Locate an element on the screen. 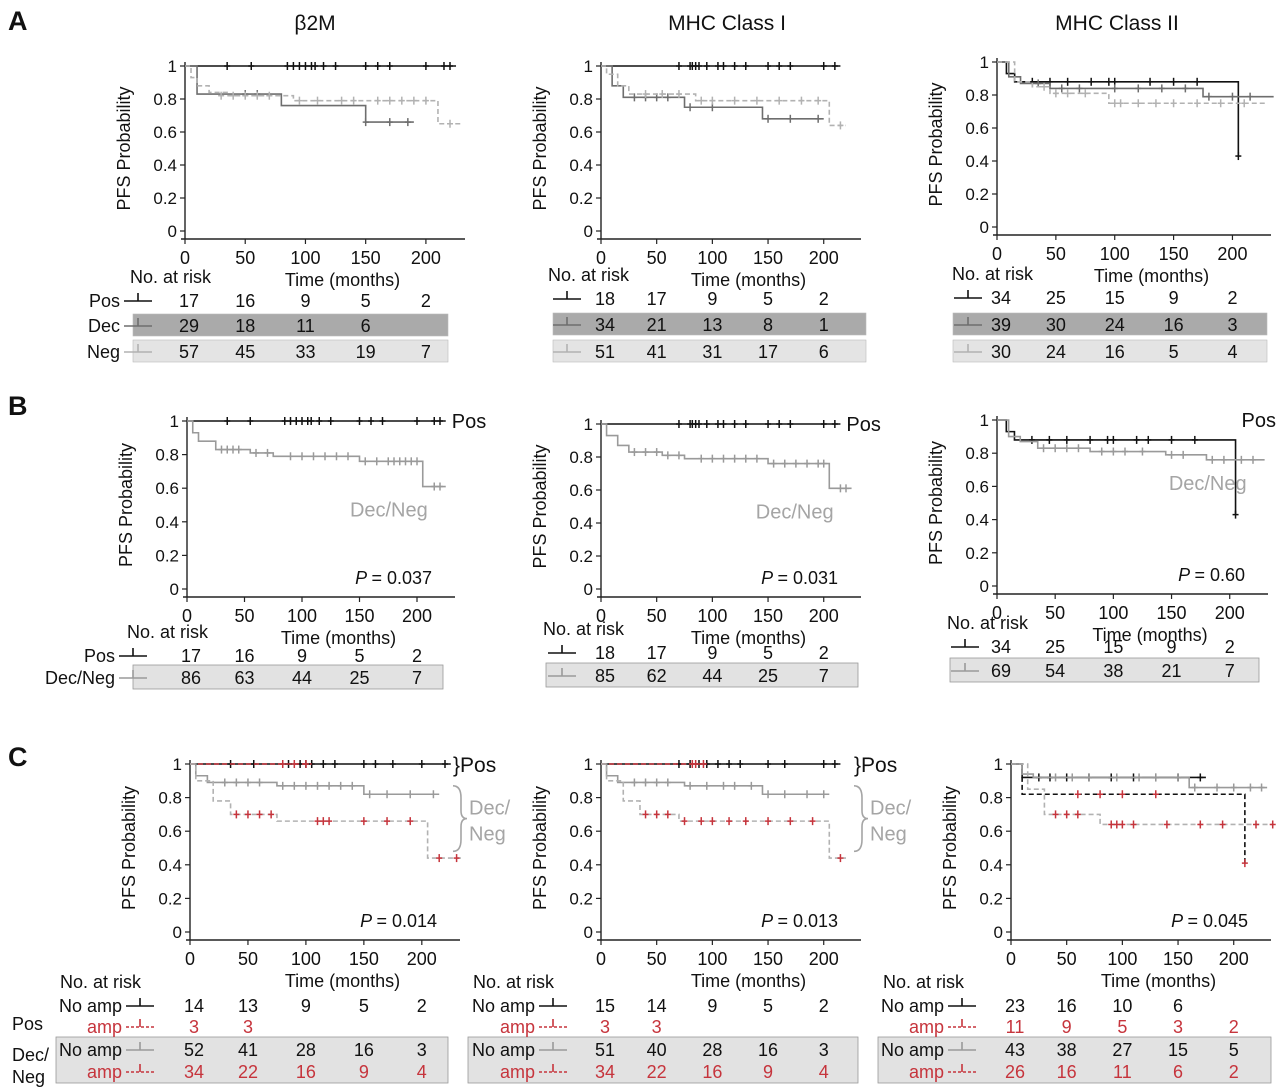  risk-value: 25 is located at coordinates (359, 678).